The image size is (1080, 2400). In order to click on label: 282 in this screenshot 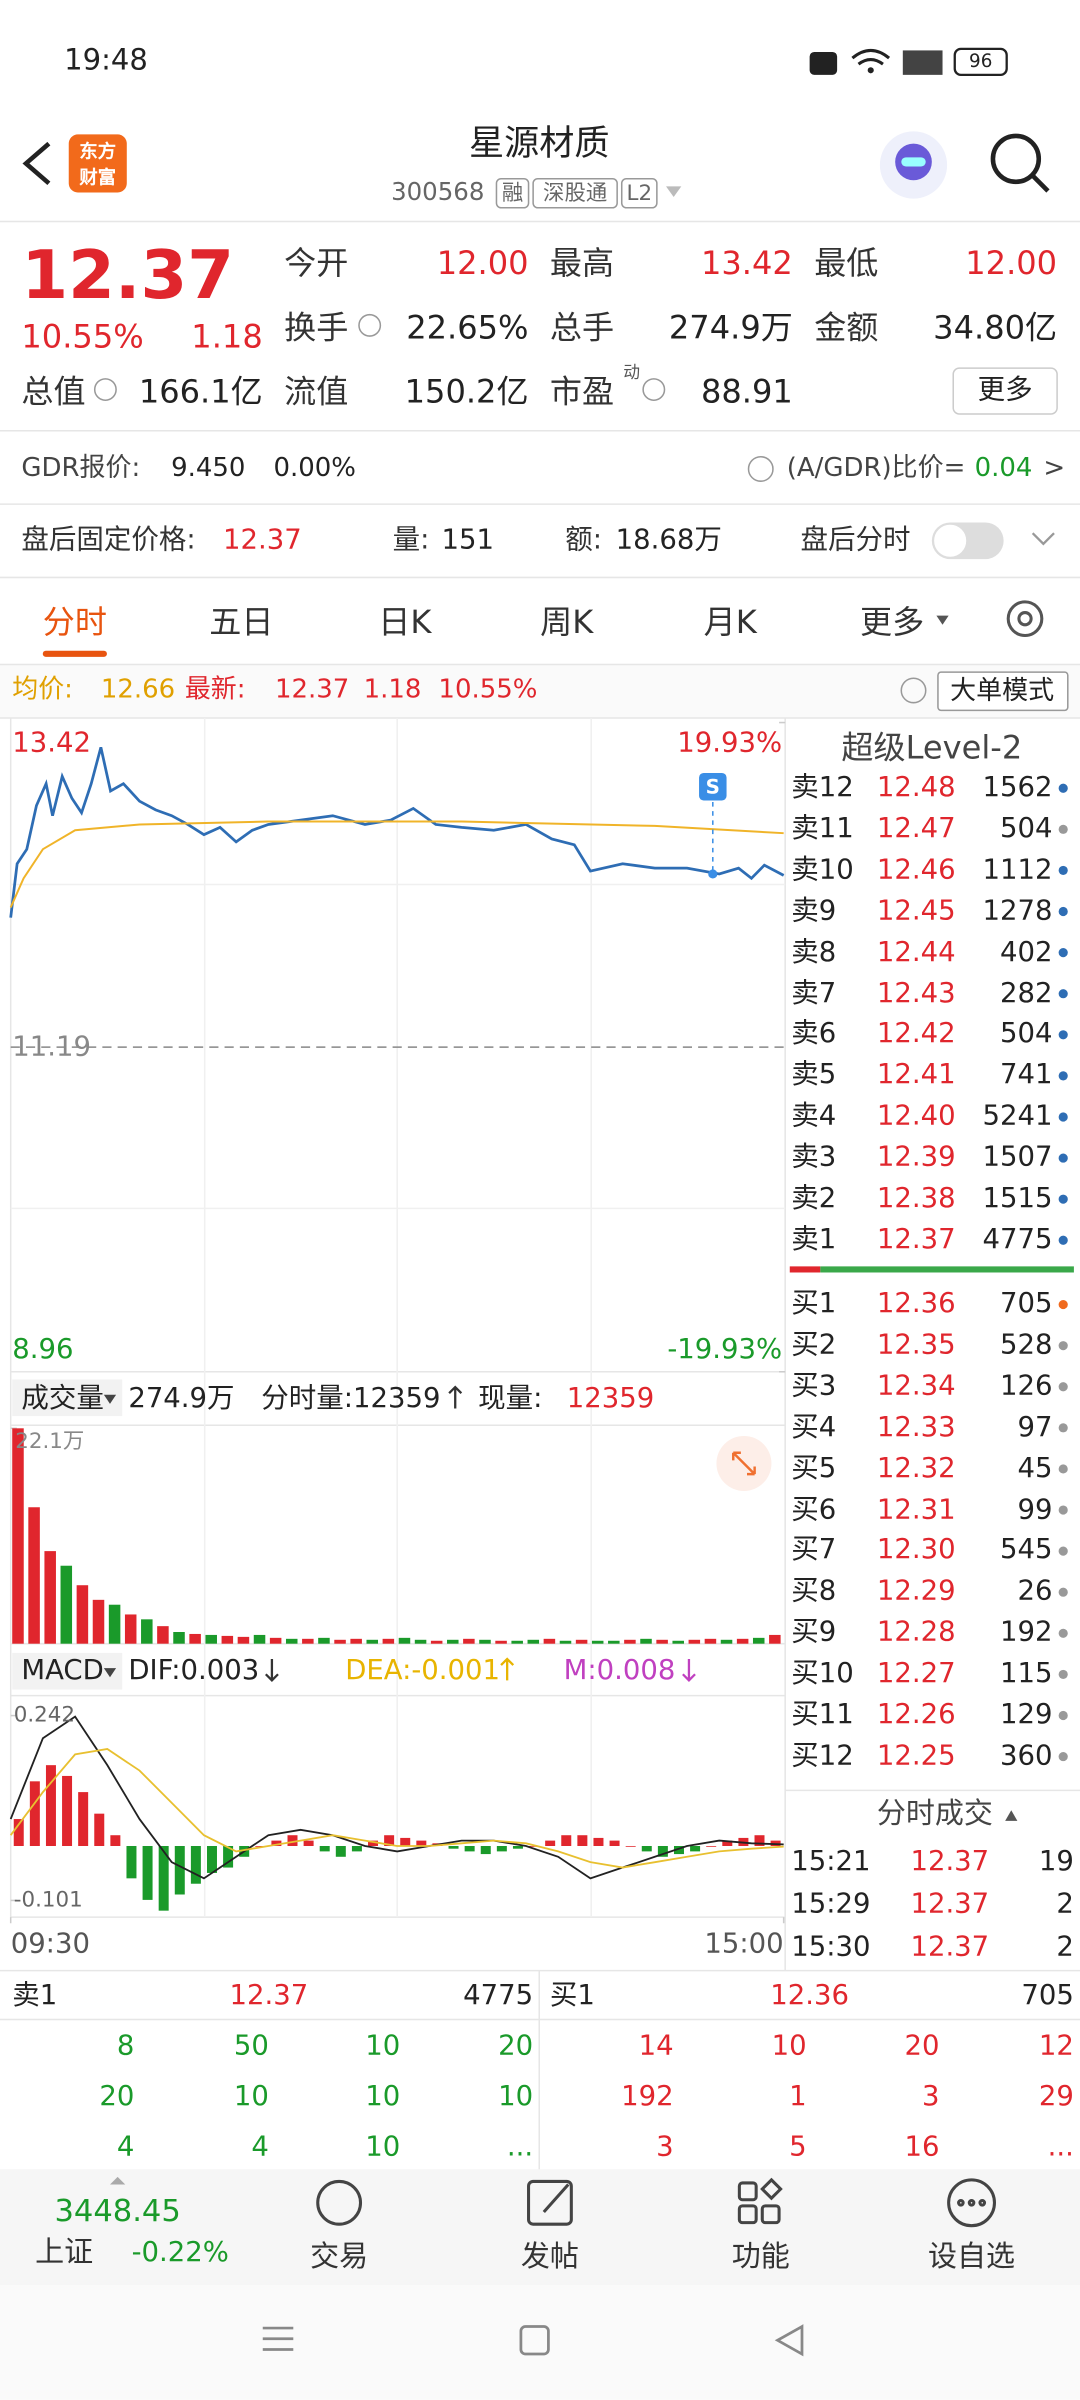, I will do `click(1026, 992)`.